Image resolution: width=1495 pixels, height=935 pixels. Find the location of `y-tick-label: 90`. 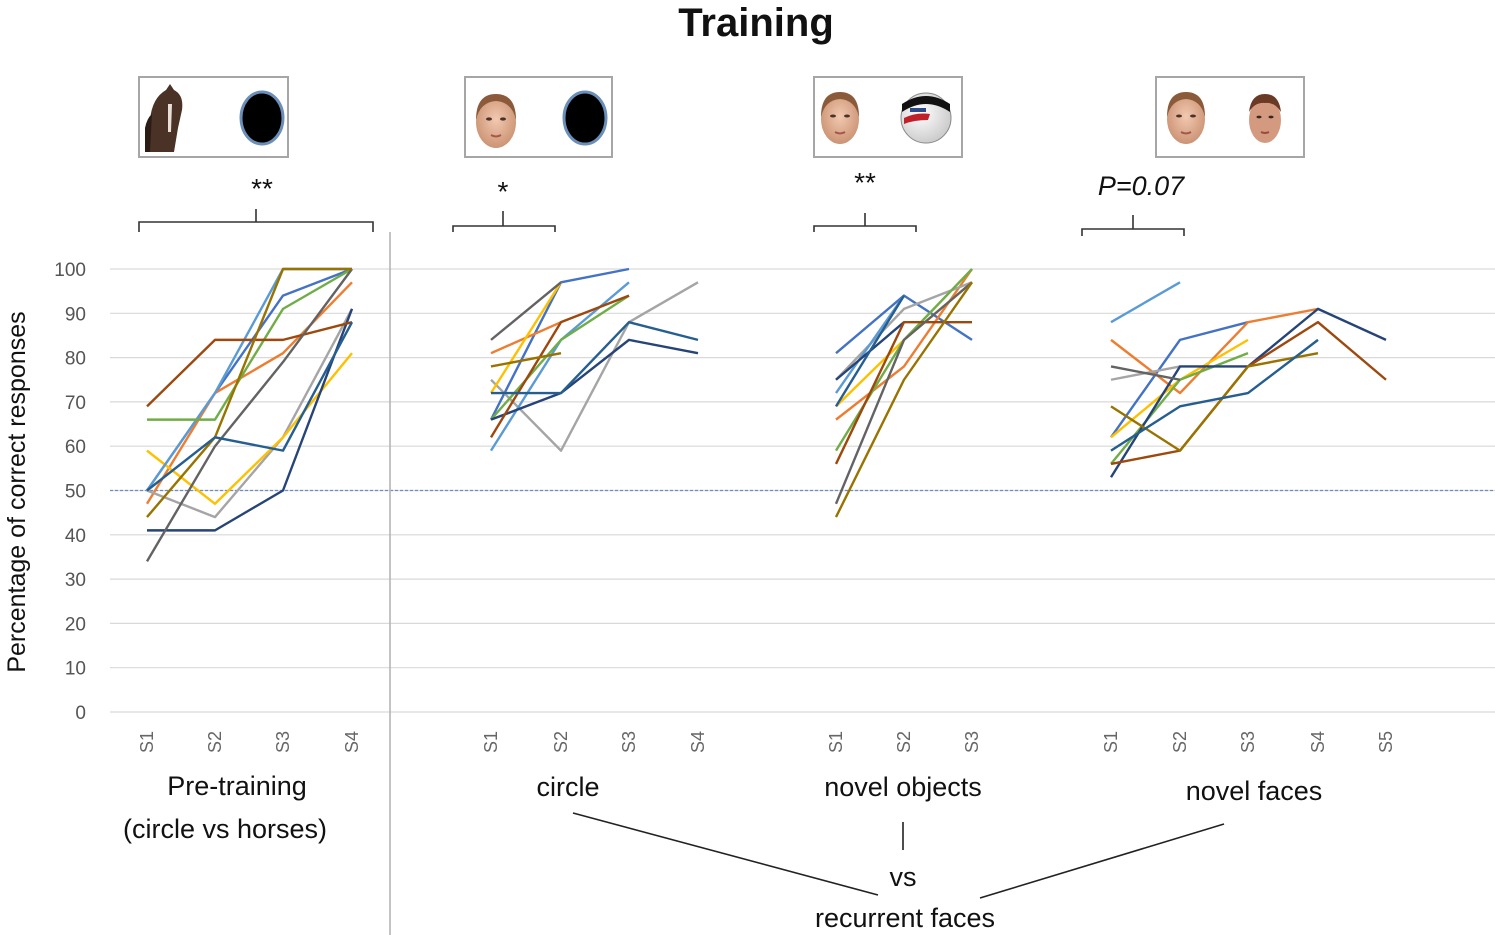

y-tick-label: 90 is located at coordinates (75, 314).